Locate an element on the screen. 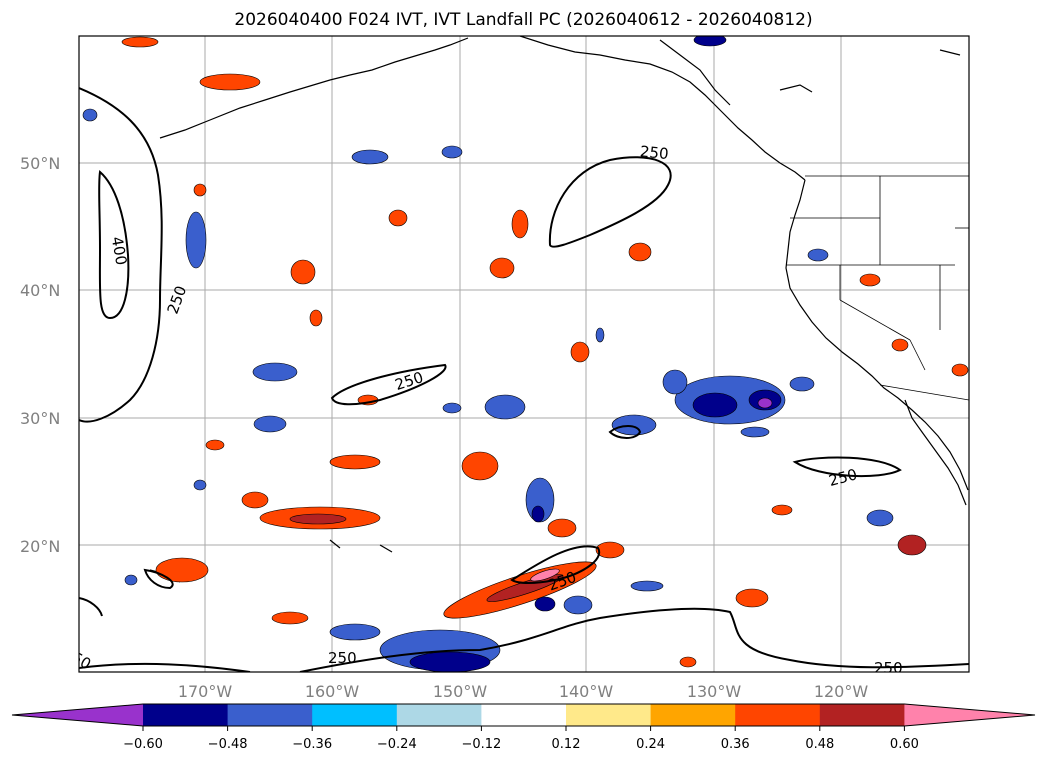 This screenshot has width=1047, height=765. colorbar-tick-label: −0.12 is located at coordinates (481, 744).